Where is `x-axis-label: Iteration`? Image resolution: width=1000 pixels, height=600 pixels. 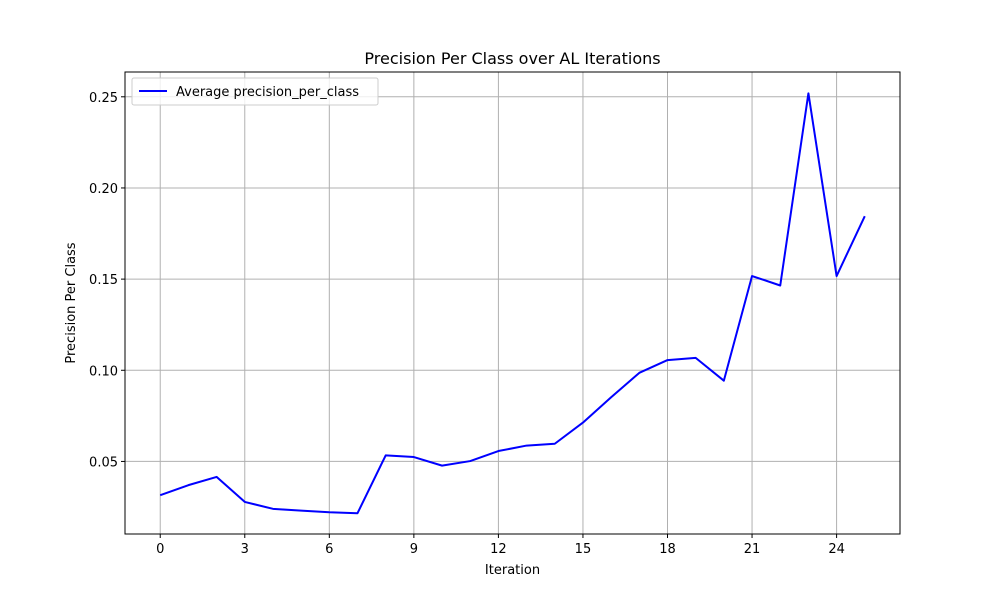 x-axis-label: Iteration is located at coordinates (512, 570).